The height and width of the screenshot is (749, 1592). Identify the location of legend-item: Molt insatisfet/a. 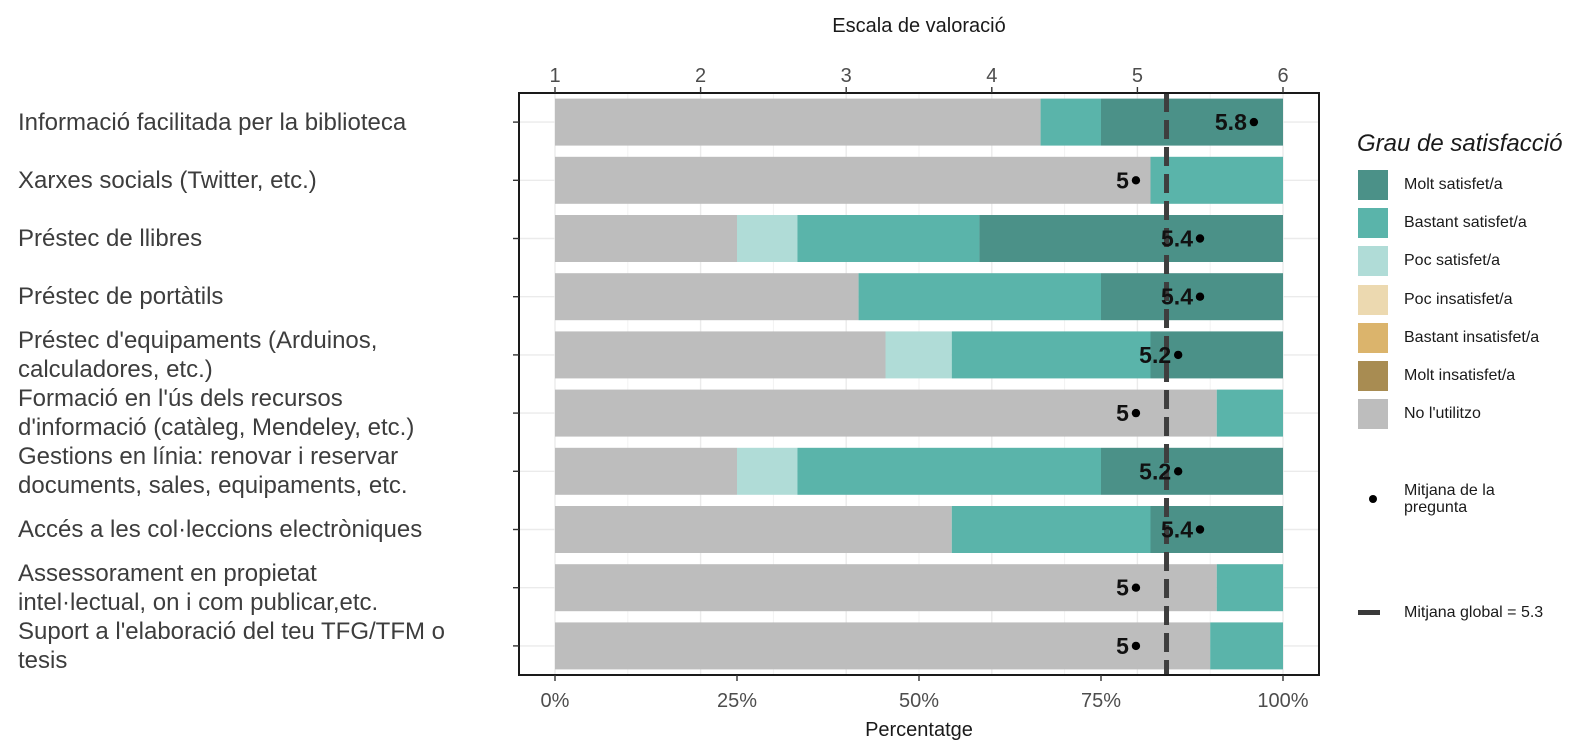
(1436, 376).